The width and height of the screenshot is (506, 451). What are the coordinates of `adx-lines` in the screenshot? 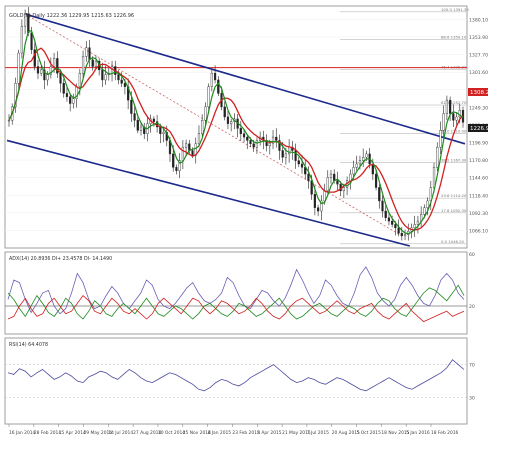 It's located at (236, 294).